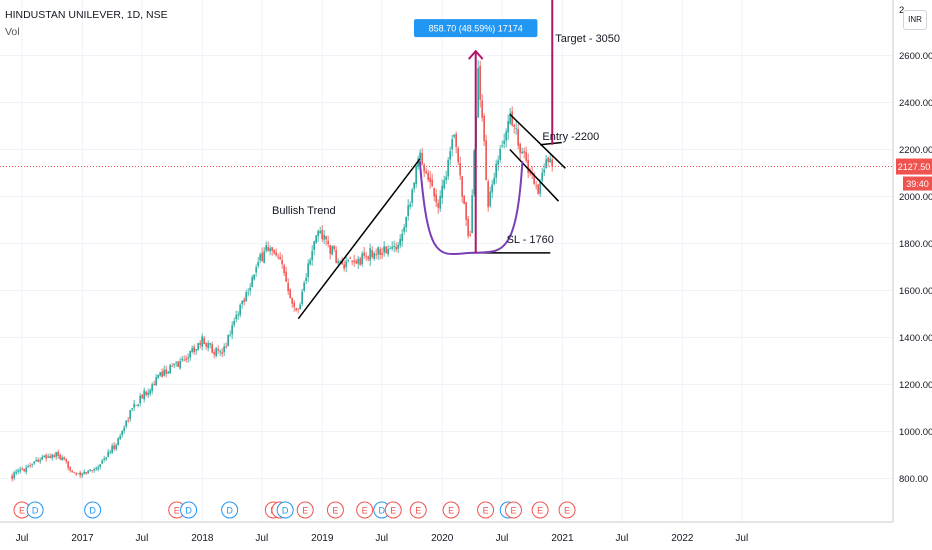 The height and width of the screenshot is (550, 932). Describe the element at coordinates (622, 538) in the screenshot. I see `time-tick-label: Jul` at that location.